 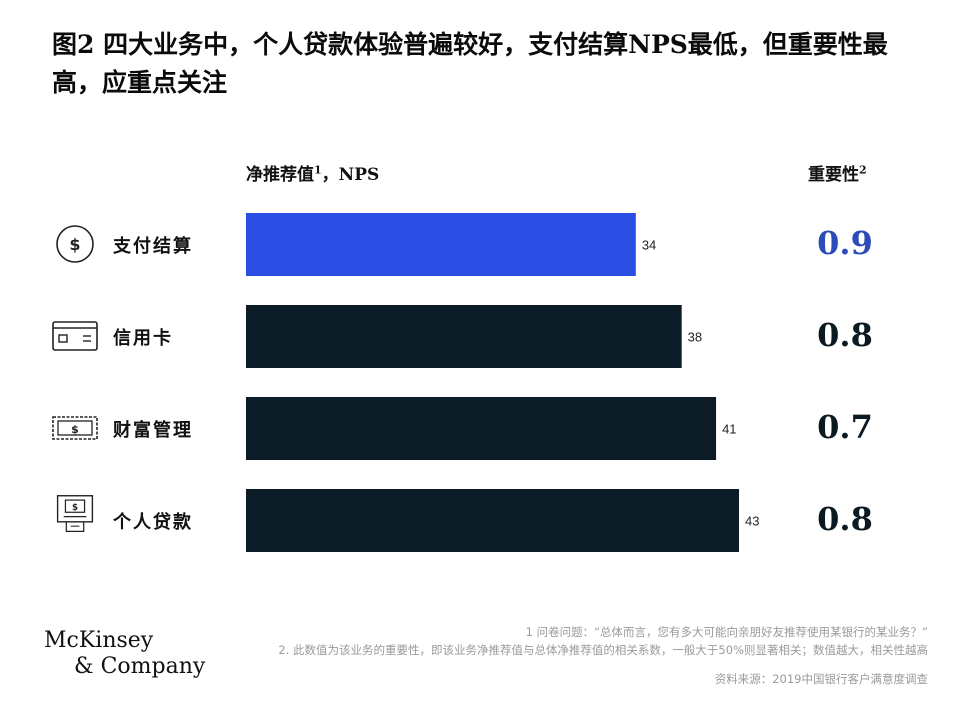 I want to click on source-note: 资料来源：2019中国银行客户满意度调查, so click(x=821, y=679).